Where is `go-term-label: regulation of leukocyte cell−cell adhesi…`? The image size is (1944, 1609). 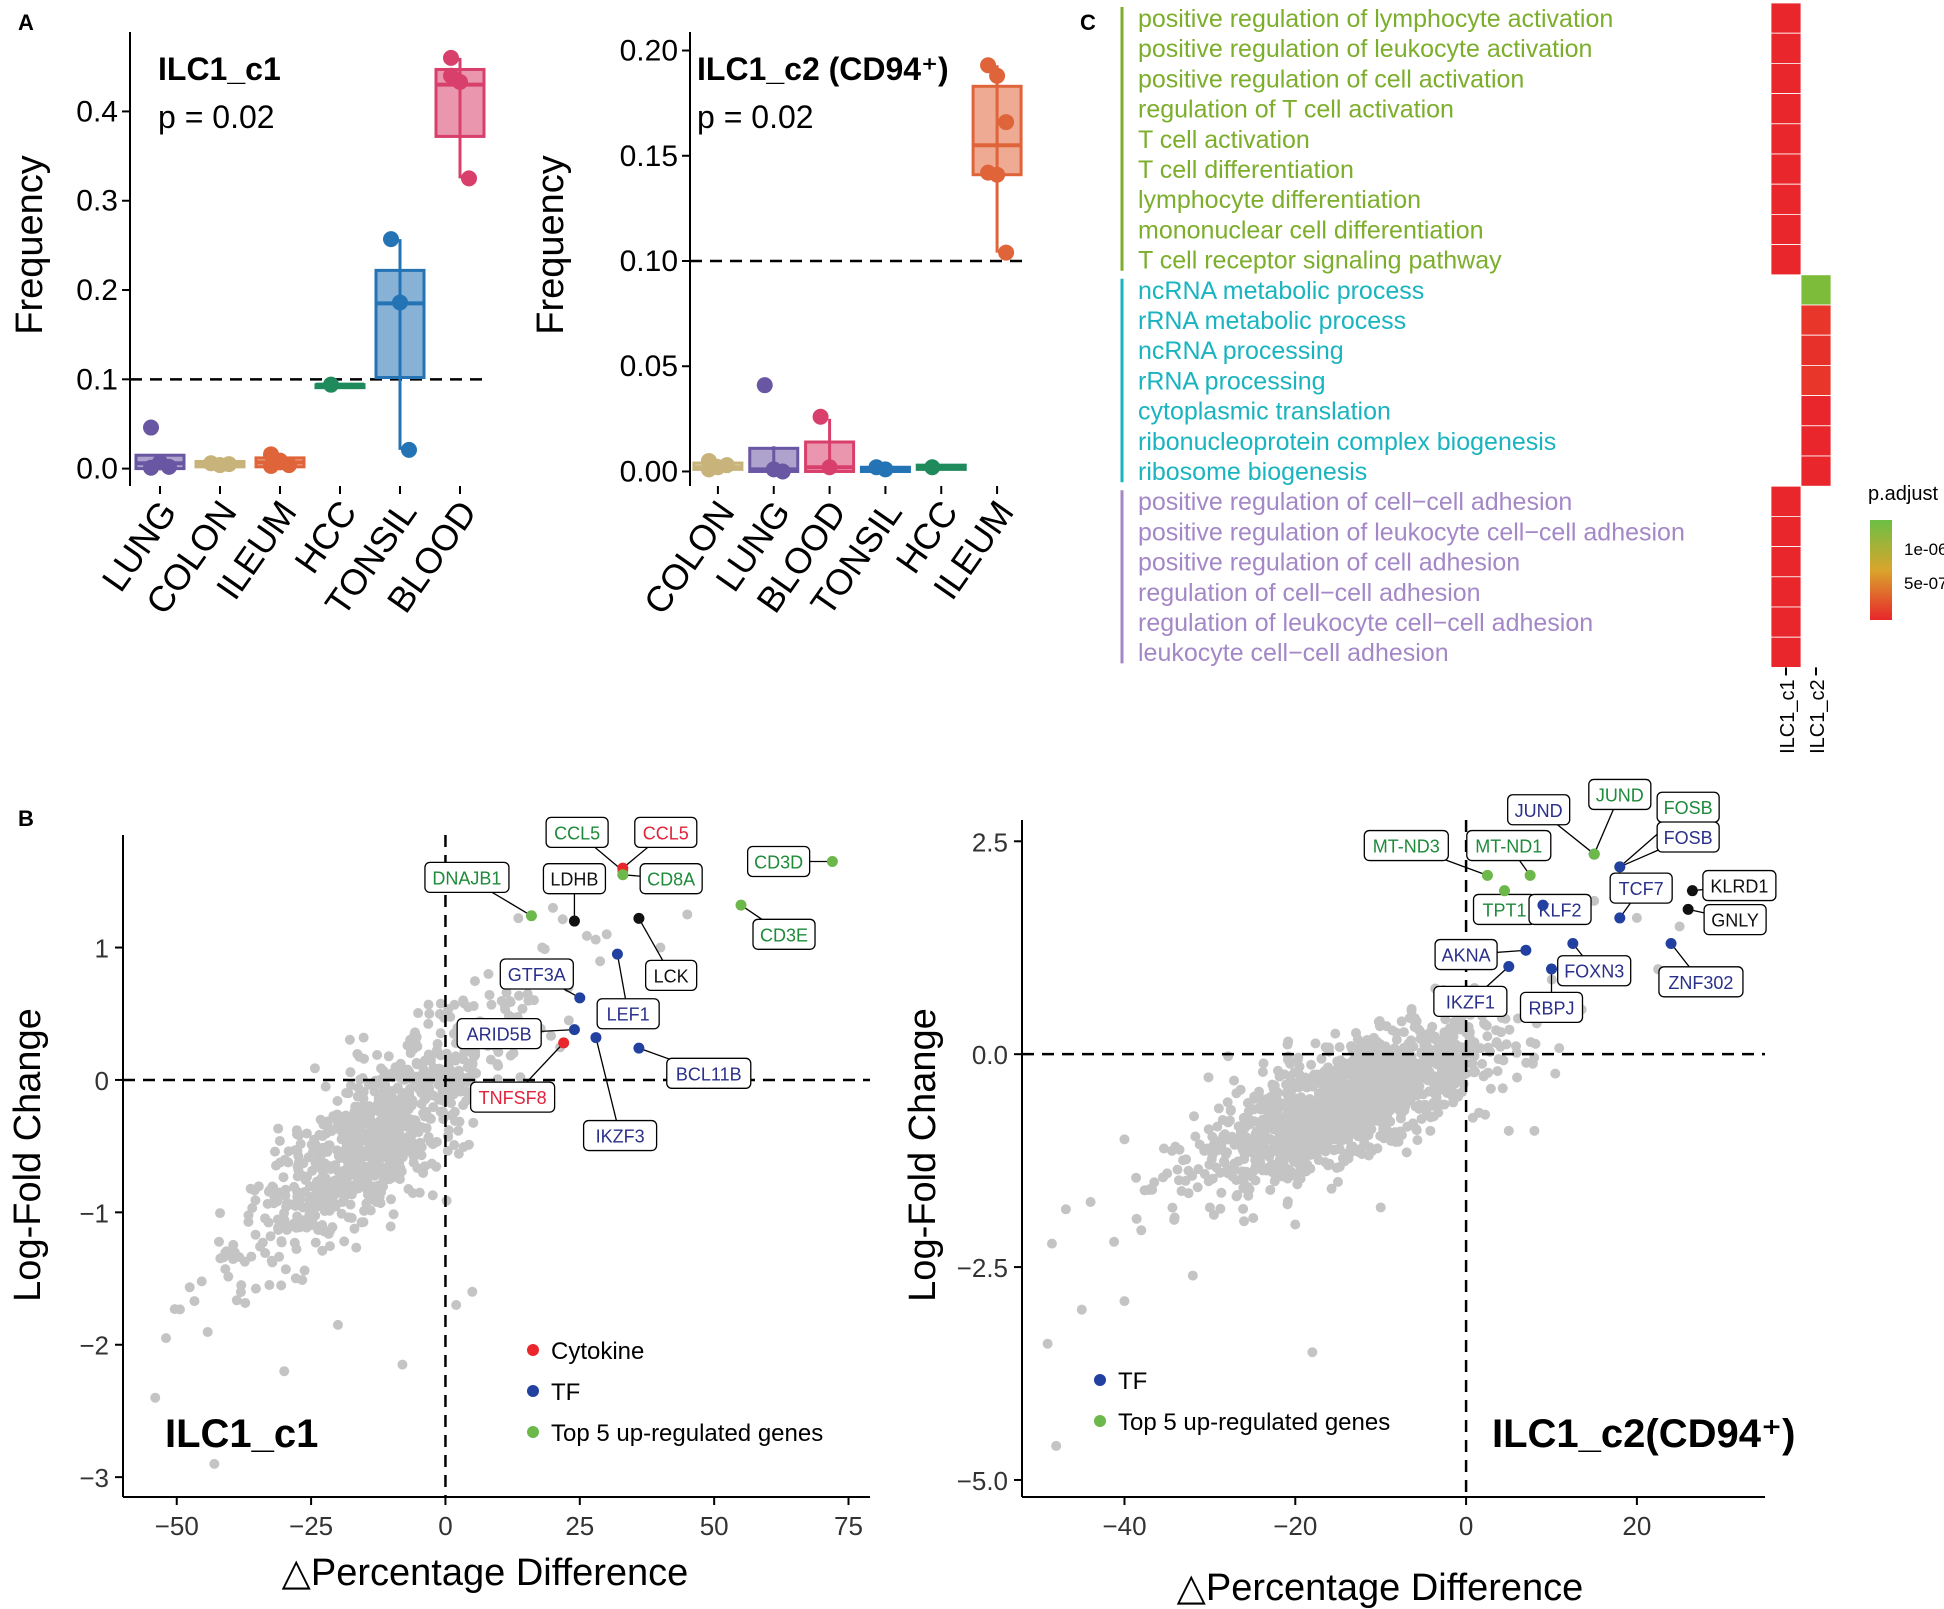 go-term-label: regulation of leukocyte cell−cell adhesi… is located at coordinates (1365, 623).